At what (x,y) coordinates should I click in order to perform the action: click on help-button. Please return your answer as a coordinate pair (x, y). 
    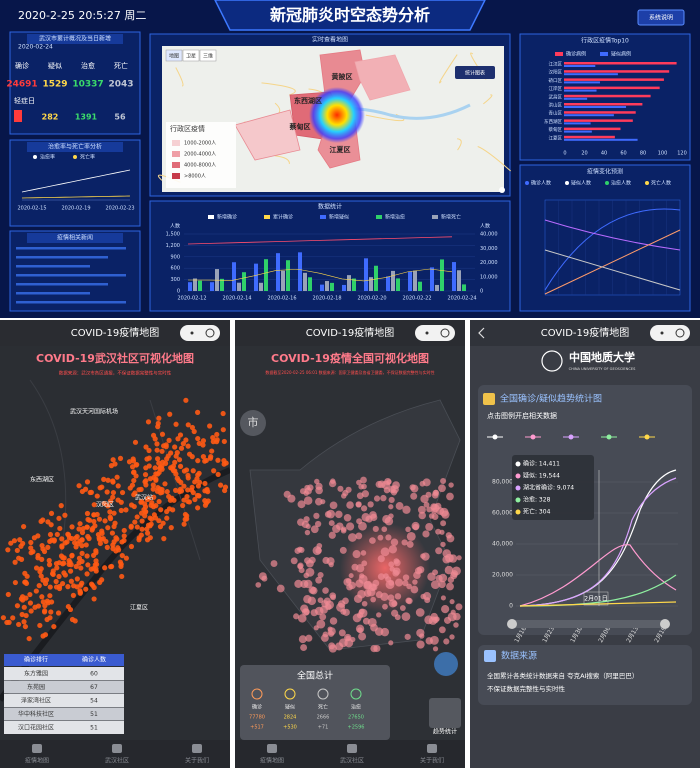
    Looking at the image, I should click on (661, 17).